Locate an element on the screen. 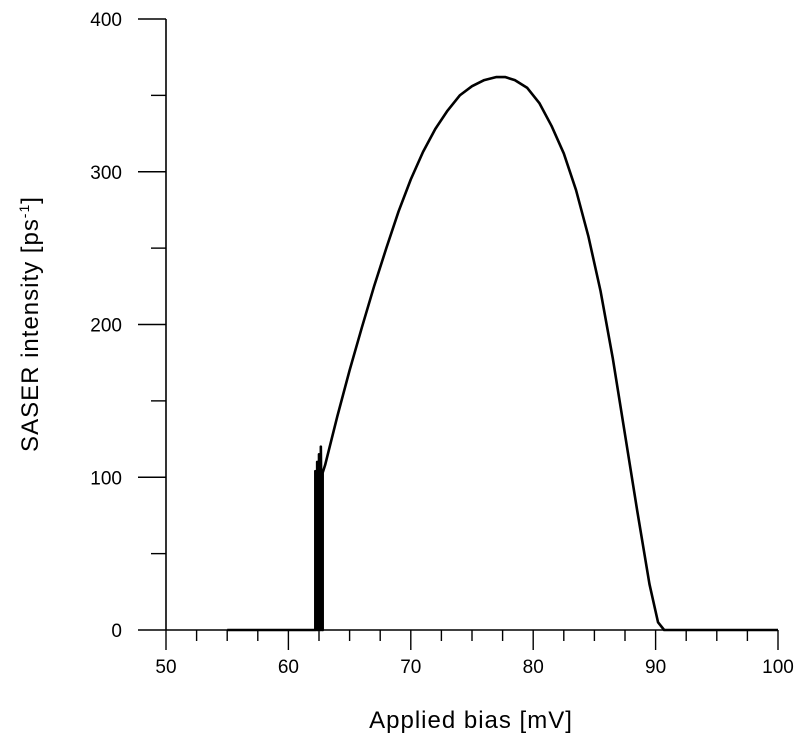 This screenshot has width=797, height=738. x-tick-label: 50 is located at coordinates (165, 667).